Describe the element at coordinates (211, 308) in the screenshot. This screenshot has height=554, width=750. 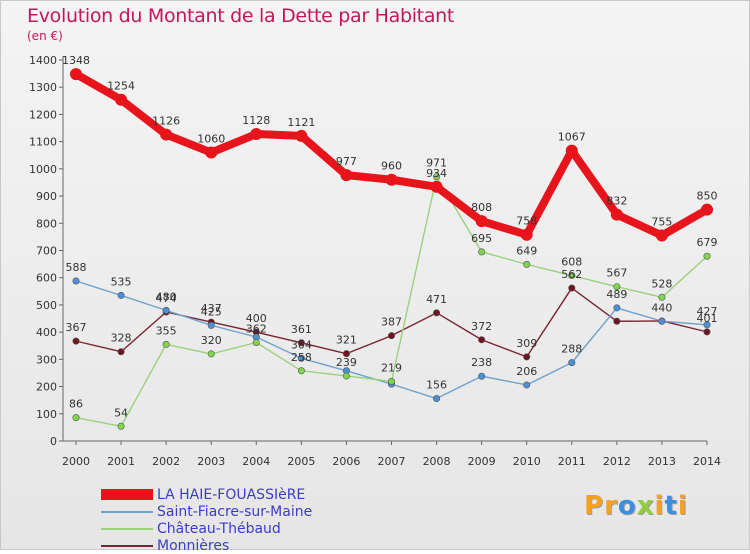
I see `data-label: 437` at that location.